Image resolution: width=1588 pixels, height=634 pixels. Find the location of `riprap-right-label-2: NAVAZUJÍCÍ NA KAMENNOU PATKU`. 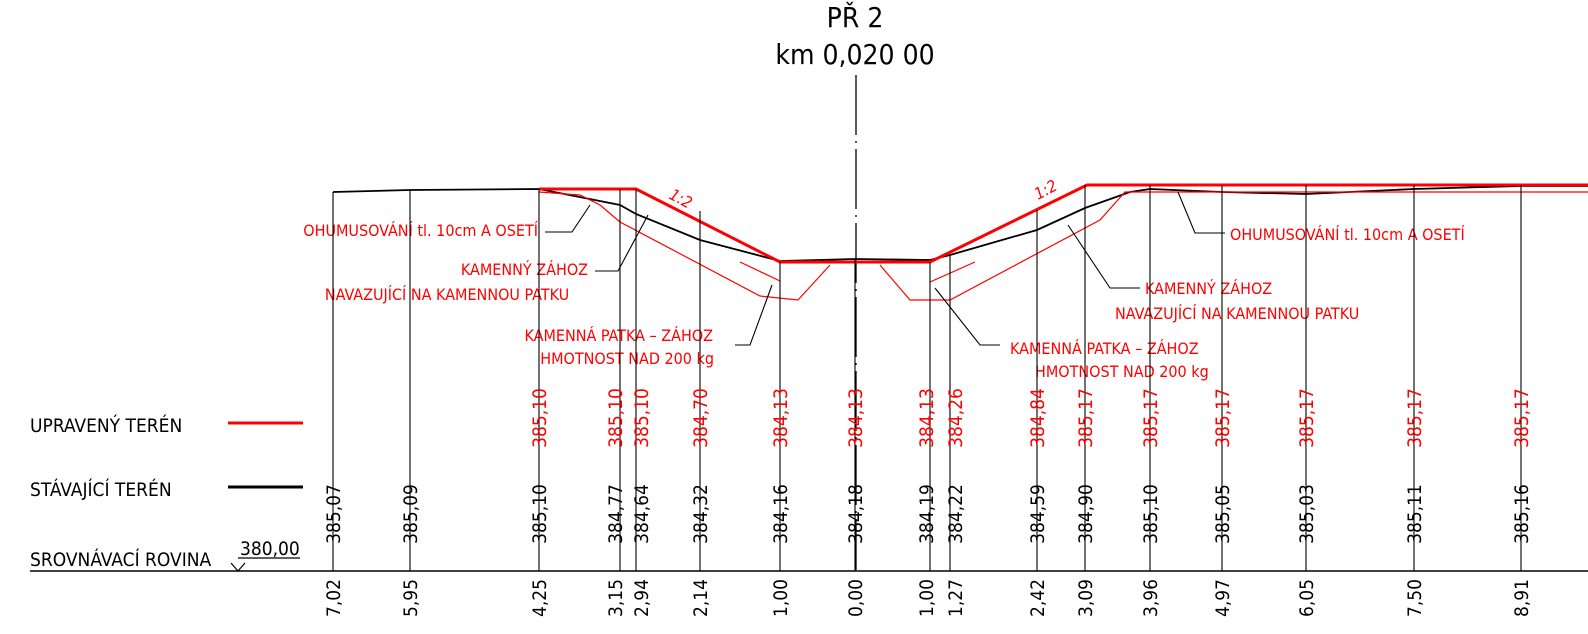

riprap-right-label-2: NAVAZUJÍCÍ NA KAMENNOU PATKU is located at coordinates (1237, 313).